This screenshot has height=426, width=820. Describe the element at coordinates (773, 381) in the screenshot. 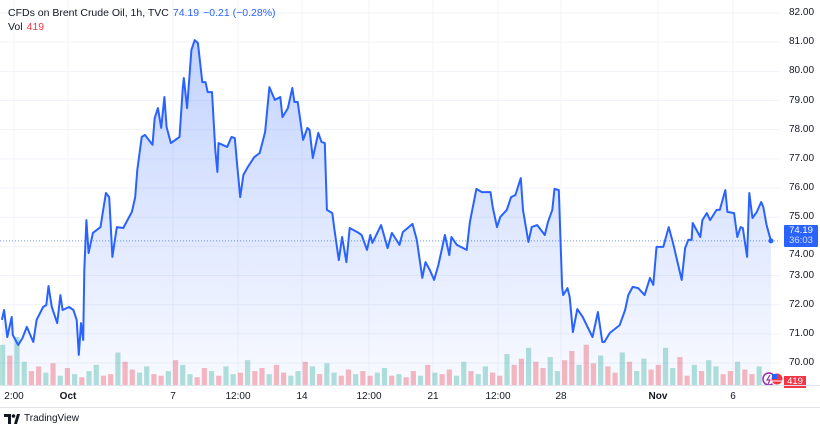

I see `indicator-icons` at that location.